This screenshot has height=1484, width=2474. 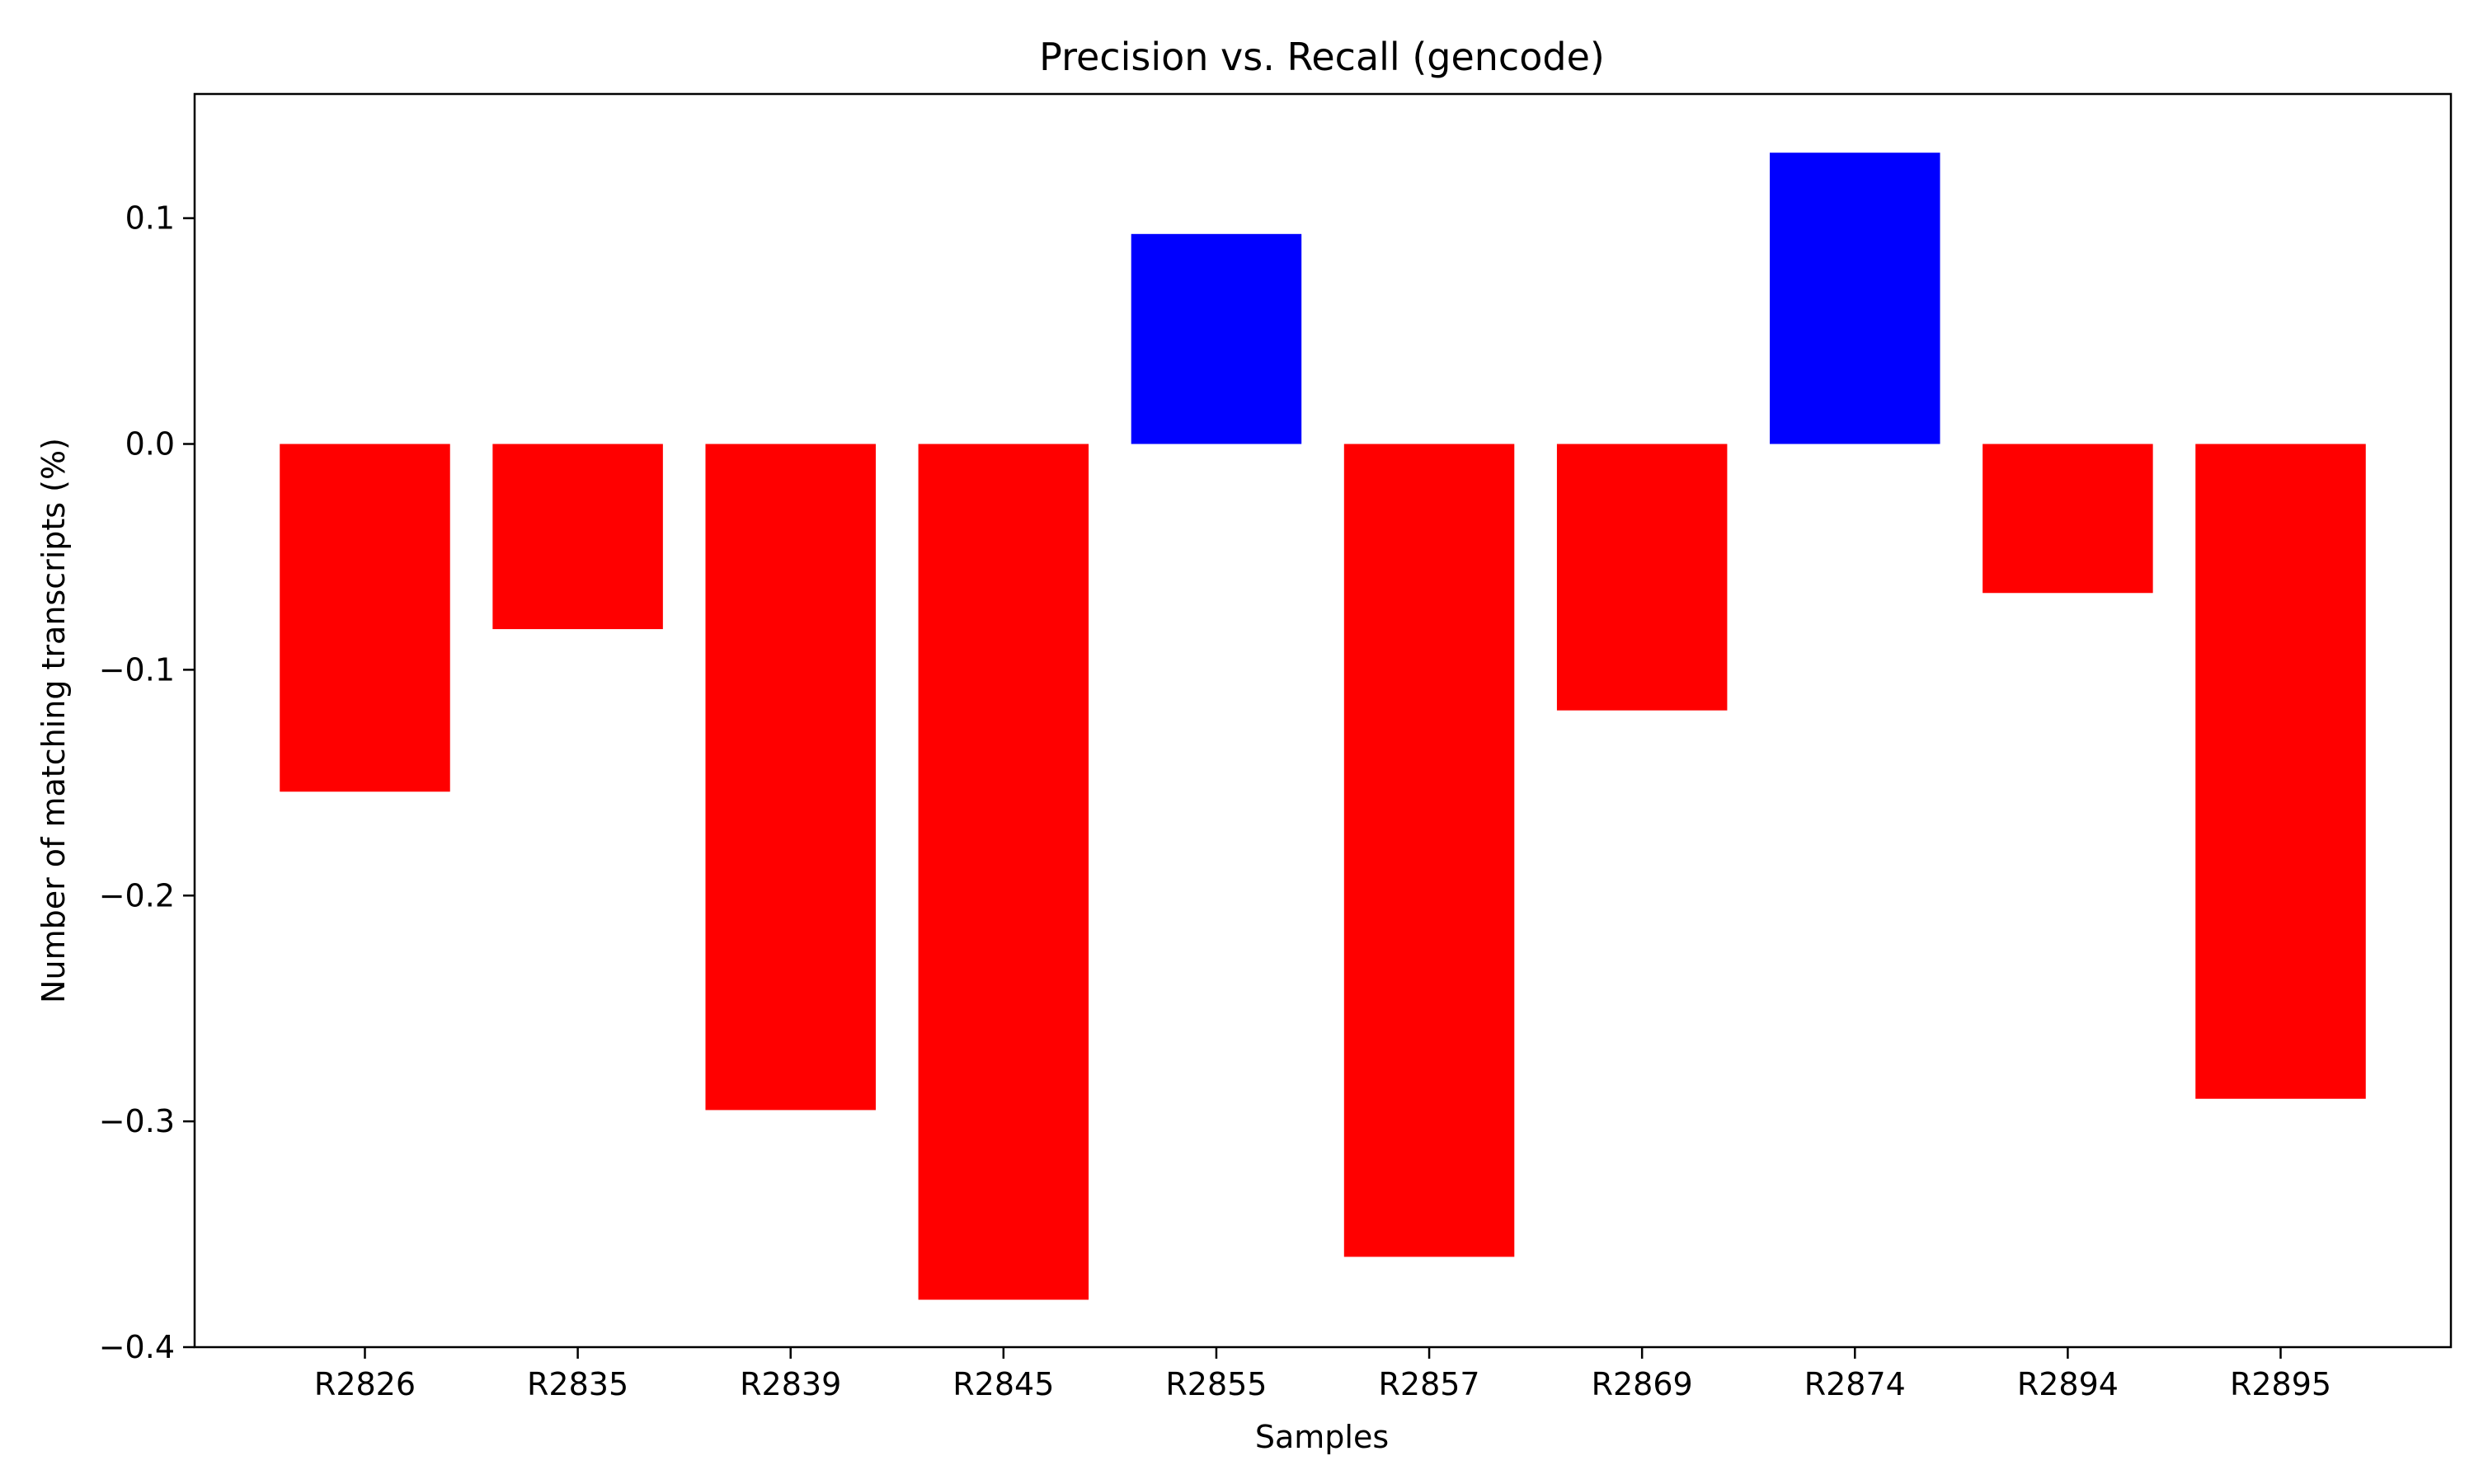 I want to click on bar-r2869, so click(x=1642, y=577).